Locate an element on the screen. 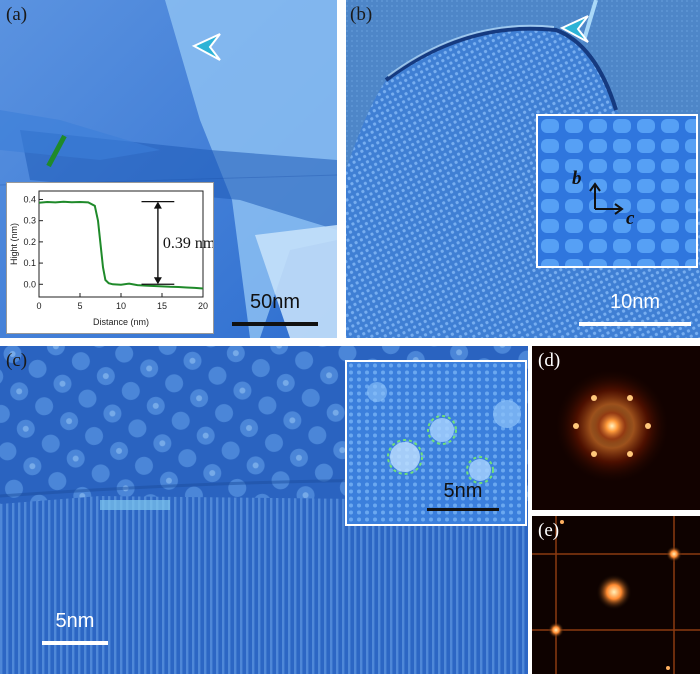 Image resolution: width=700 pixels, height=674 pixels. panel-b-label: (b) is located at coordinates (361, 14).